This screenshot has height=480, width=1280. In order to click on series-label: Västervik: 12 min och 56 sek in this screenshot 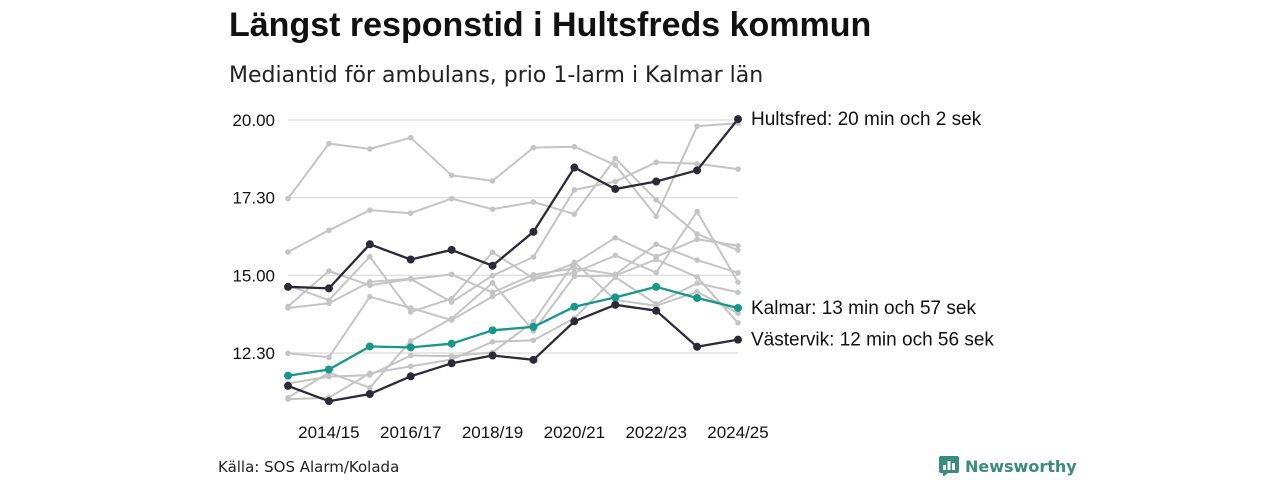, I will do `click(872, 340)`.